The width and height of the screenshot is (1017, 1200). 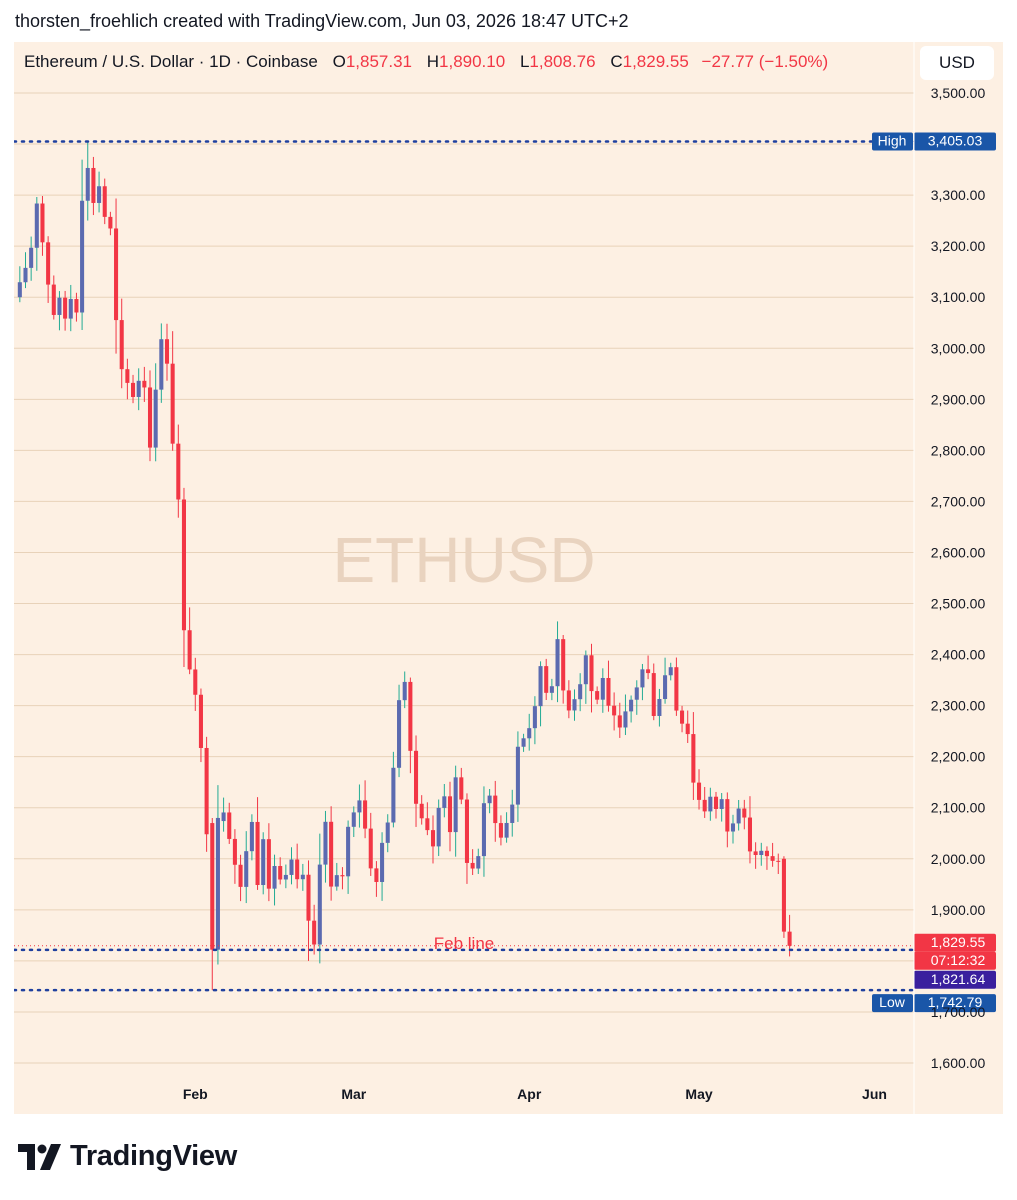 I want to click on low-price-tag-box, so click(x=955, y=1003).